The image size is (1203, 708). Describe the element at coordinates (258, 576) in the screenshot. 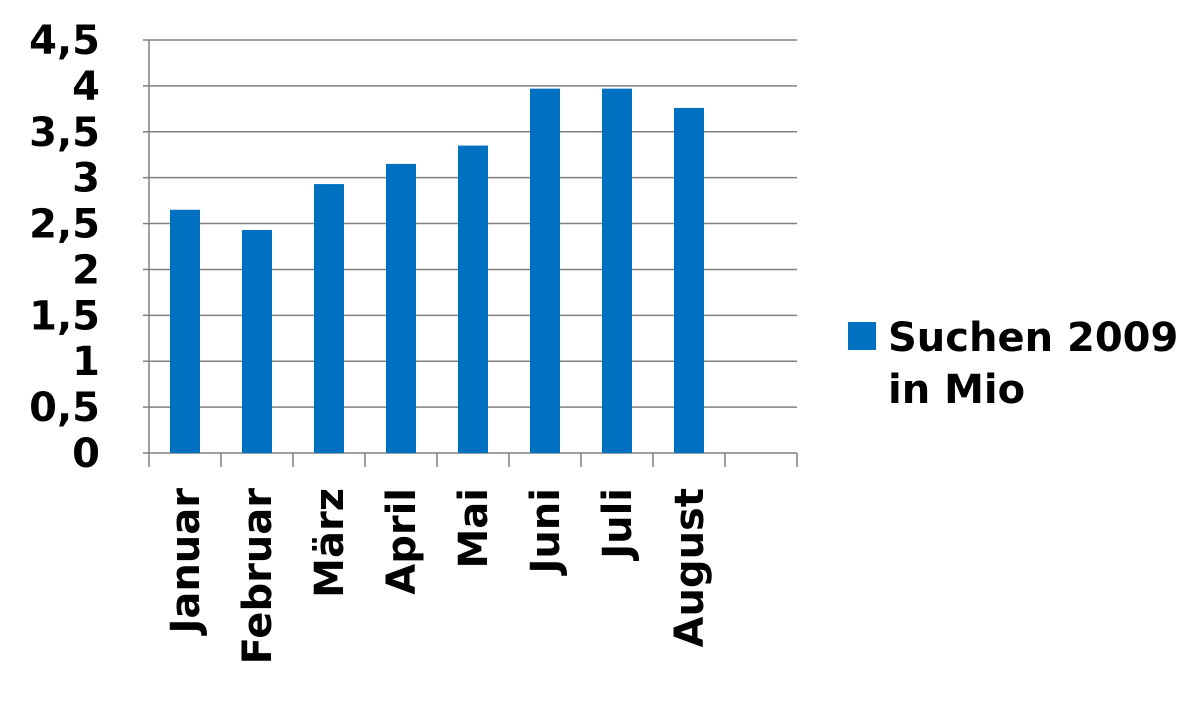

I see `x-tick-label: Februar` at that location.